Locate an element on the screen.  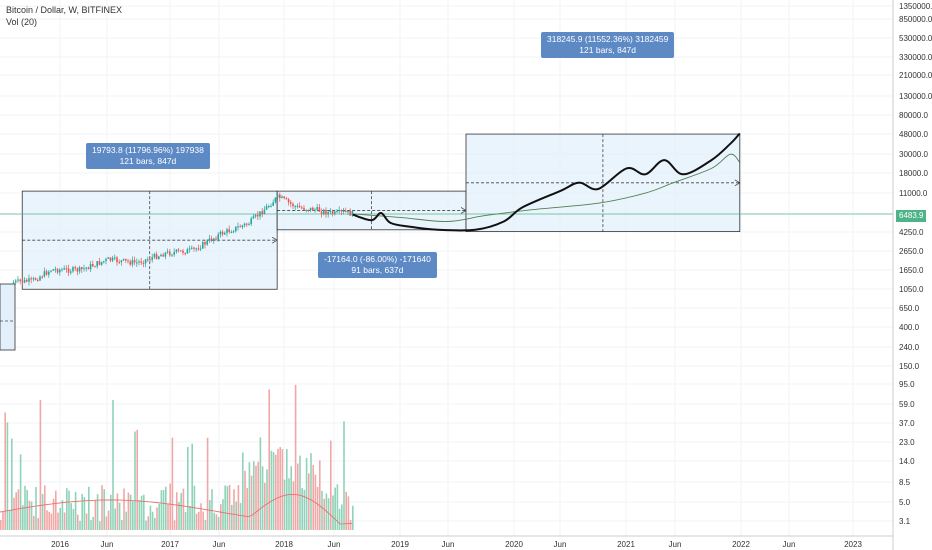
time-tick-label: 2021 is located at coordinates (626, 544).